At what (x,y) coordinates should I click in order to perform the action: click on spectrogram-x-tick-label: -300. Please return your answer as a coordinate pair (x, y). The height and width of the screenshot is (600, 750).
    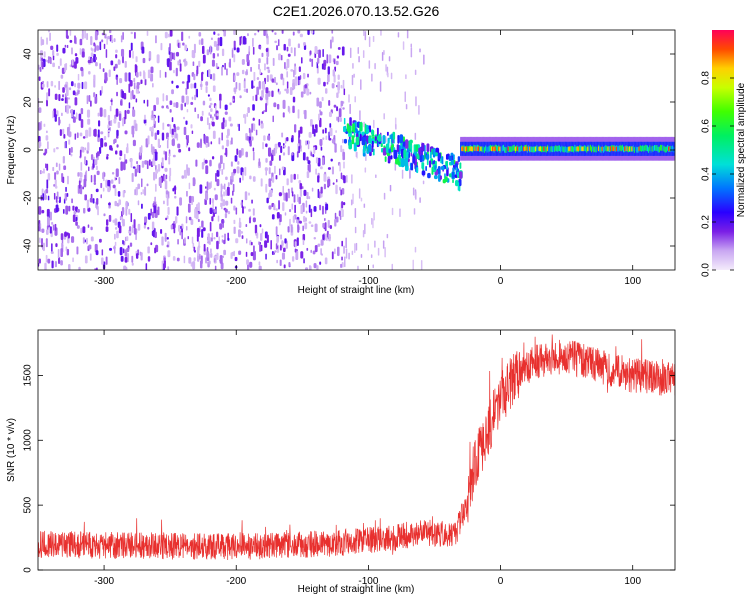
    Looking at the image, I should click on (104, 281).